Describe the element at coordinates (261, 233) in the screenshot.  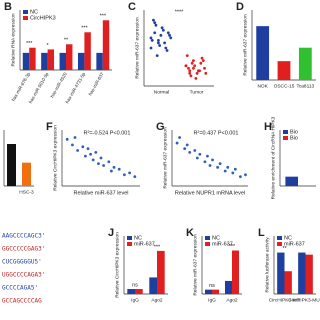
I see `panel-letter: L` at that location.